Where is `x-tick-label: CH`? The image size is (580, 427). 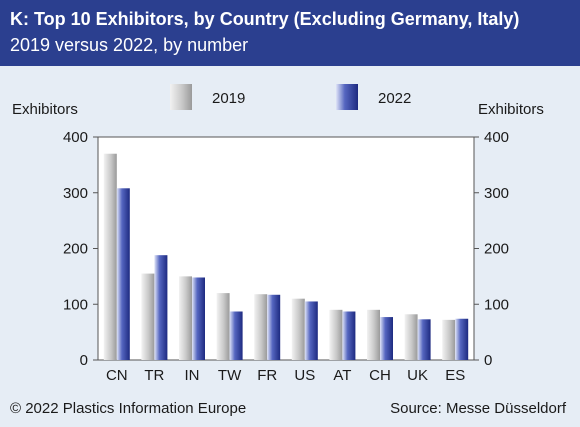
x-tick-label: CH is located at coordinates (380, 375).